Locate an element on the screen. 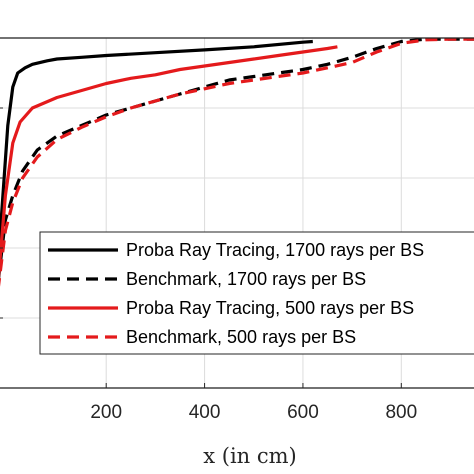  legend-label-1: Proba Ray Tracing, 1700 rays per BS is located at coordinates (275, 250).